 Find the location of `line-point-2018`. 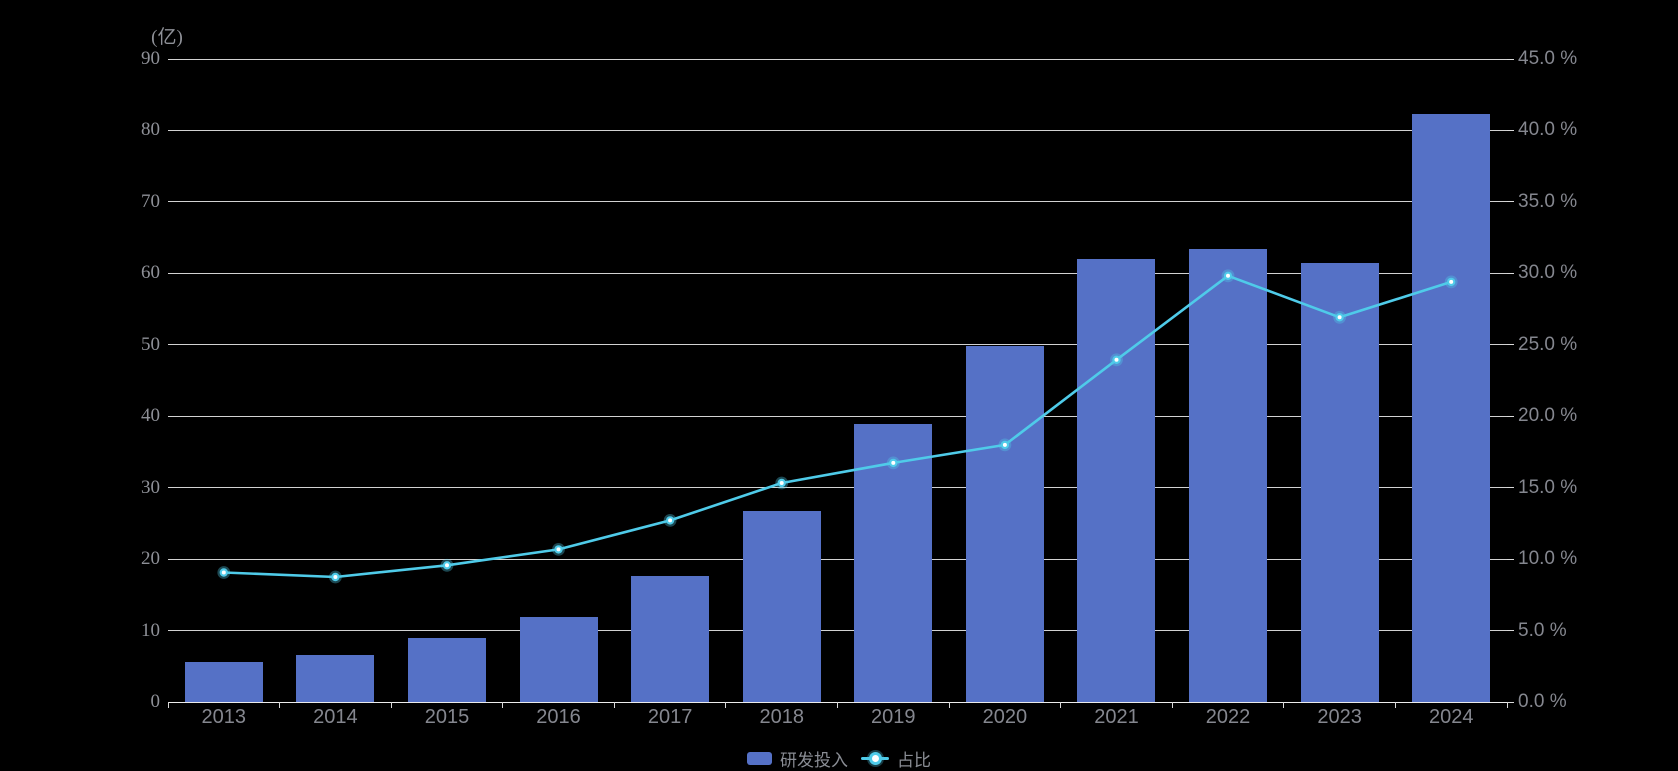

line-point-2018 is located at coordinates (781, 483).